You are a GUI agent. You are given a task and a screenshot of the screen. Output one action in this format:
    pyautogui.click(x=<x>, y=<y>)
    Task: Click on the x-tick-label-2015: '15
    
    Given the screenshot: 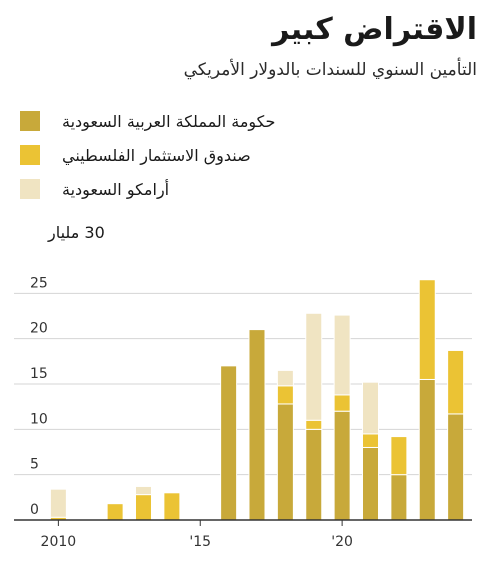 What is the action you would take?
    pyautogui.click(x=200, y=542)
    